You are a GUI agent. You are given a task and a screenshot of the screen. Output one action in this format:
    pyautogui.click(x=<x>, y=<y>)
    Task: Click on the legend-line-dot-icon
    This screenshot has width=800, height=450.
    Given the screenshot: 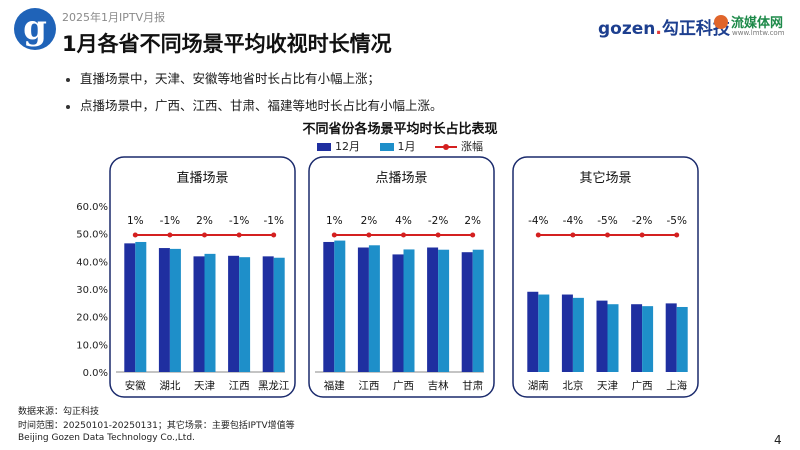 What is the action you would take?
    pyautogui.click(x=446, y=147)
    